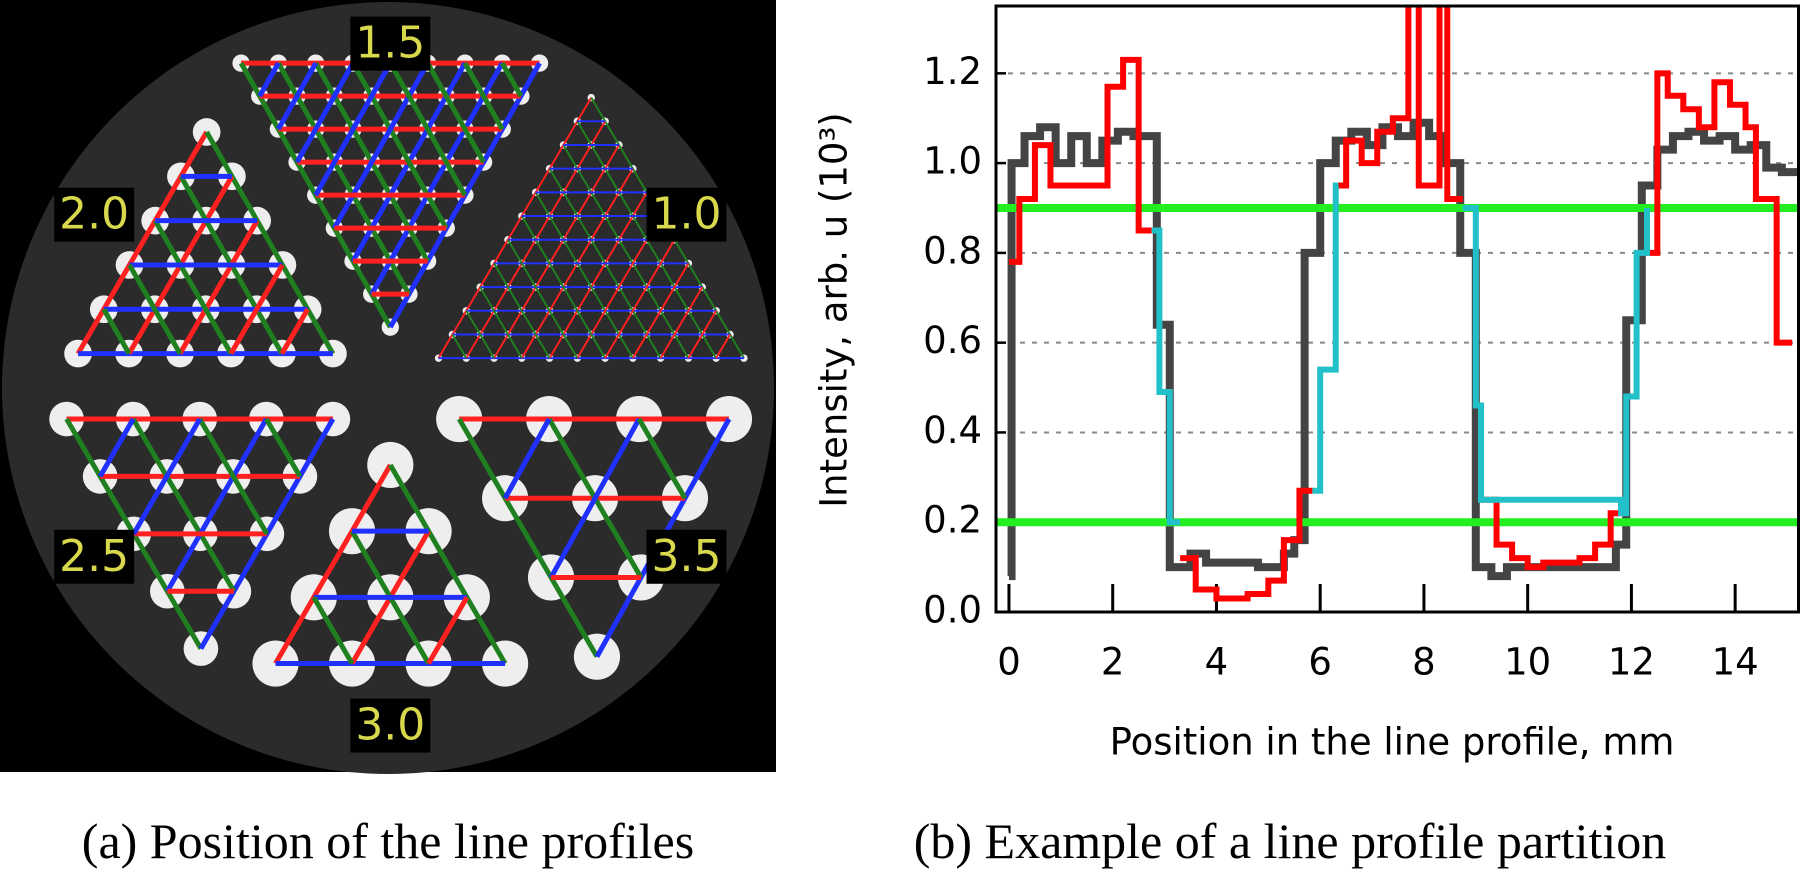  I want to click on y-tick-label: 0.0, so click(952, 610).